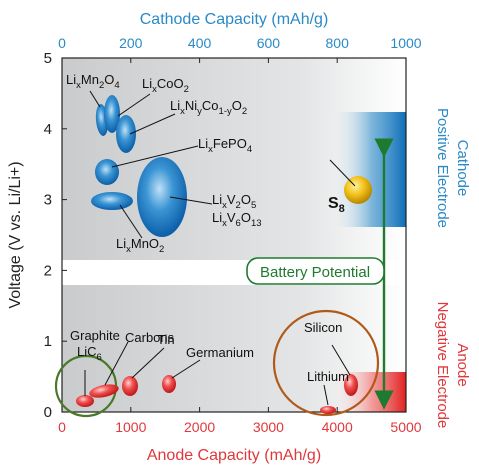 This screenshot has width=479, height=469. Describe the element at coordinates (130, 427) in the screenshot. I see `bottom-tick-label: 1000` at that location.